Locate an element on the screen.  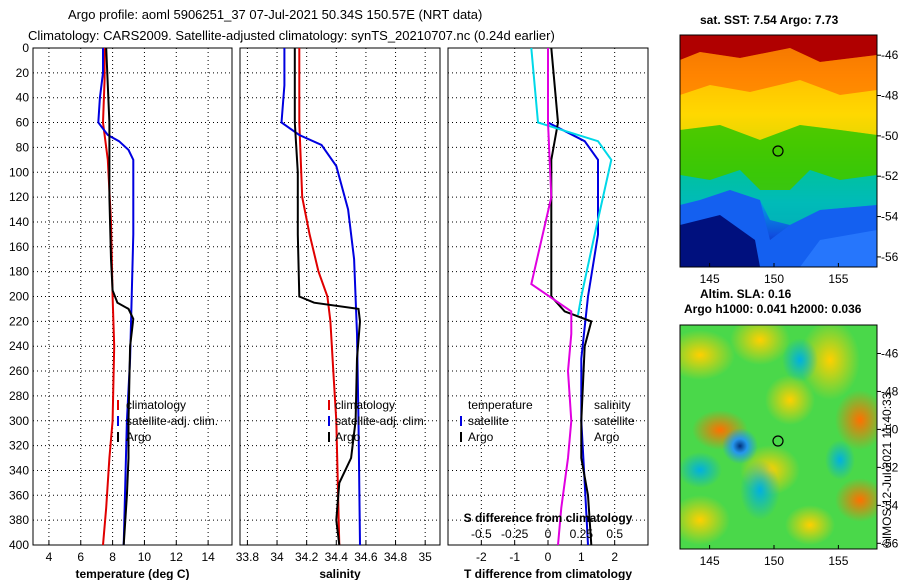
y-tick-label: 400 is located at coordinates (19, 545).